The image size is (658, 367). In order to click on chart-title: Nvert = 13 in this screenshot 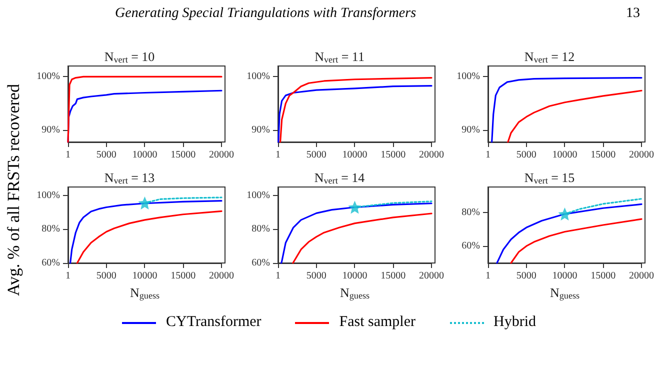, I will do `click(129, 178)`.